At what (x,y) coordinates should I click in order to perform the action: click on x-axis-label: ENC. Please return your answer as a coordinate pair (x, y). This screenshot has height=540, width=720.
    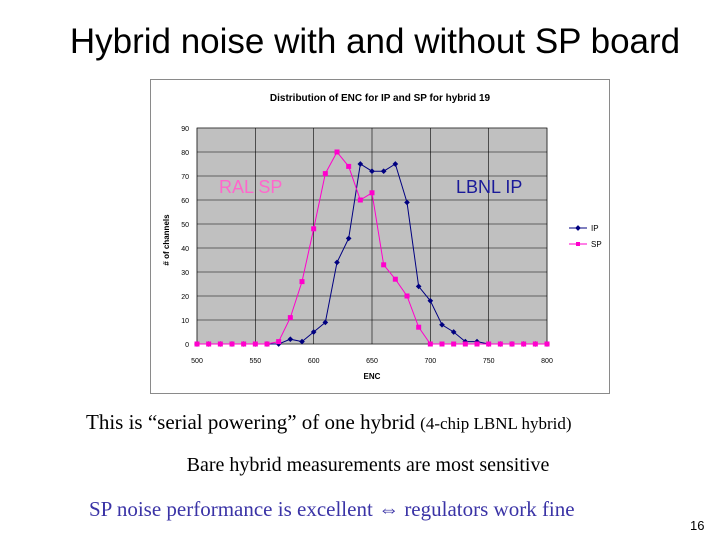
    Looking at the image, I should click on (372, 376).